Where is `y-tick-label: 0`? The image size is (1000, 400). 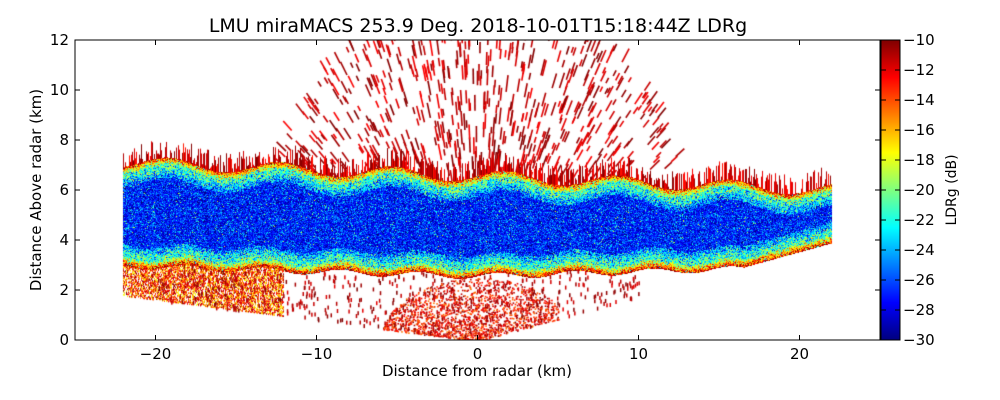
y-tick-label: 0 is located at coordinates (64, 340).